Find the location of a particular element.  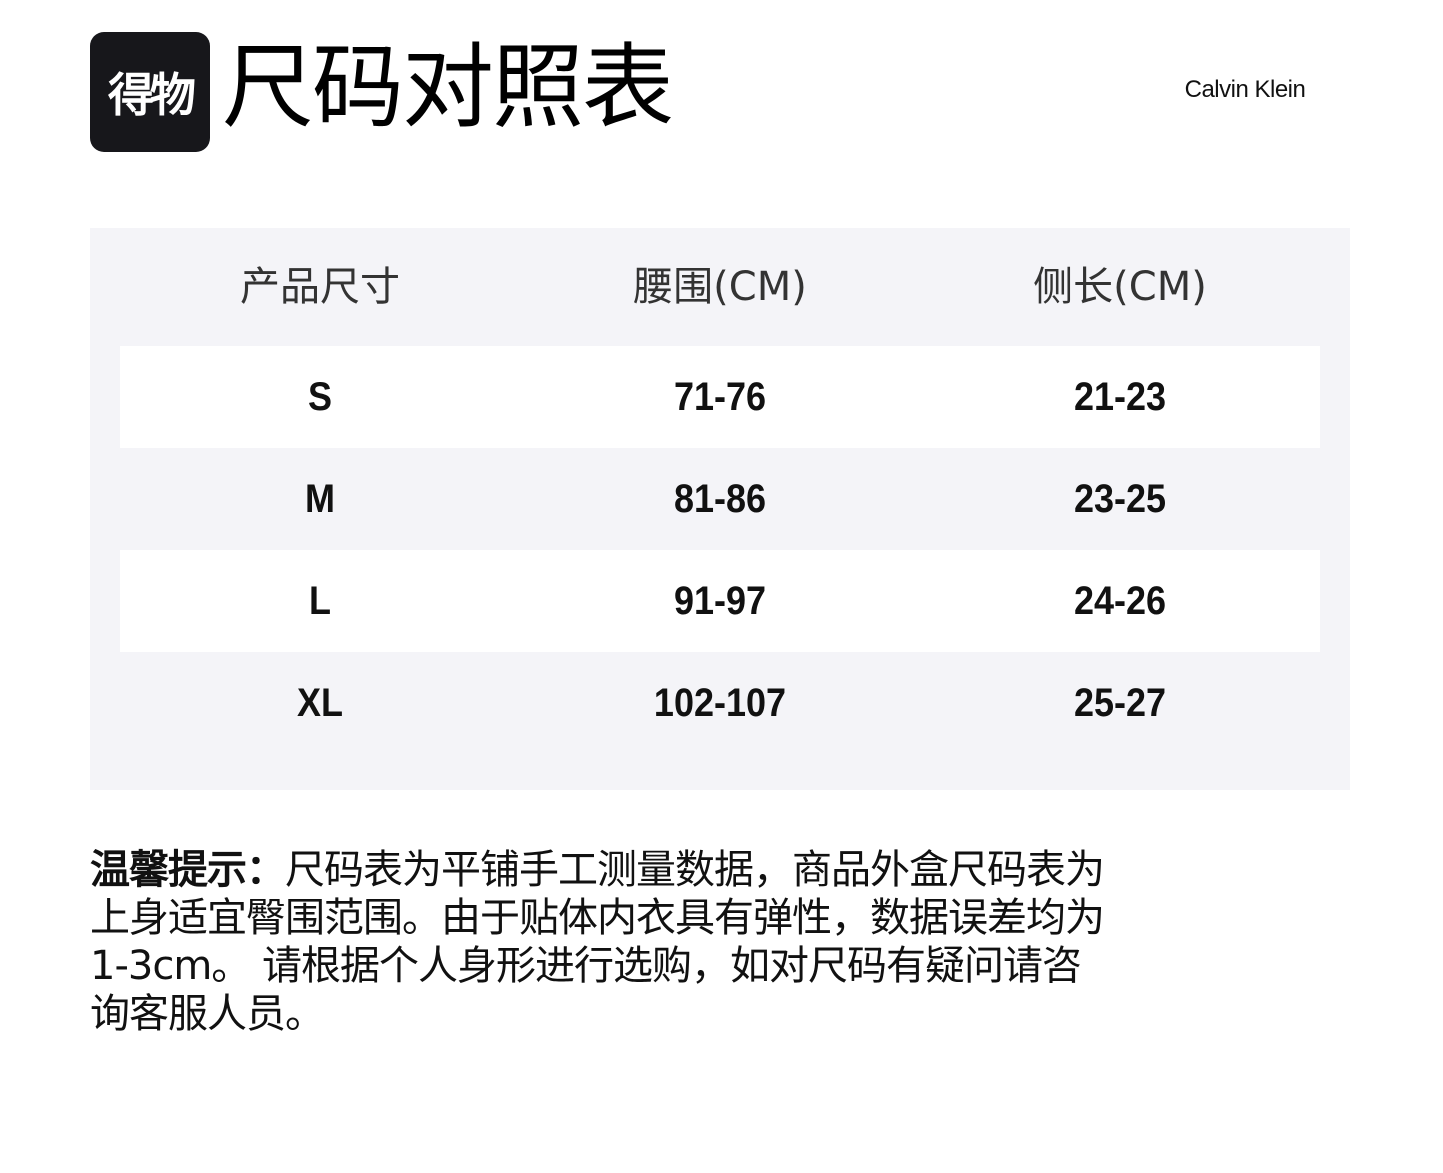

column-header-waist: 腰围(CM) is located at coordinates (720, 287).